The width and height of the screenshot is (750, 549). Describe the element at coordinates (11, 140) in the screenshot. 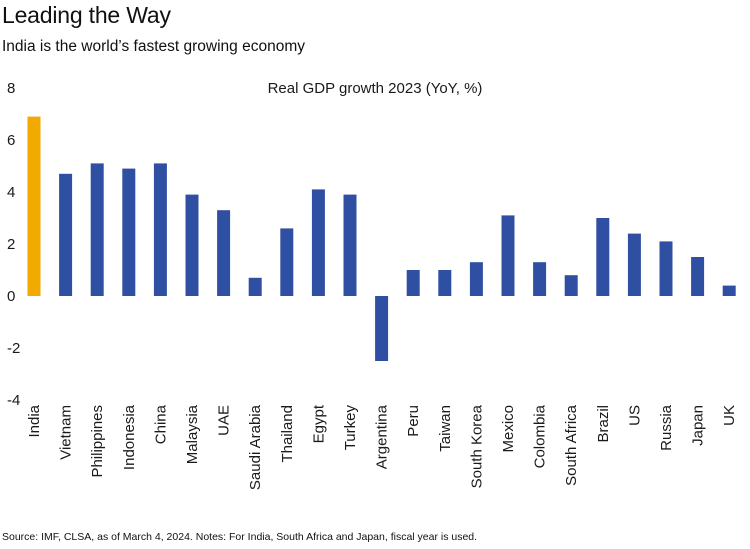

I see `y-tick-label: 6` at that location.